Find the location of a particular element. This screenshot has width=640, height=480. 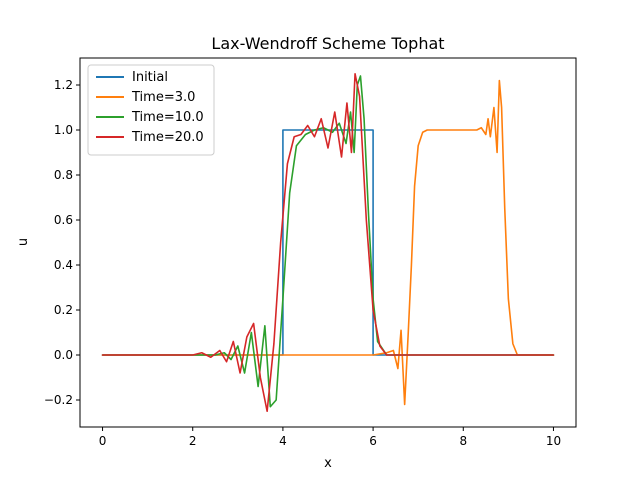

x-tick-label: 2 is located at coordinates (193, 441).